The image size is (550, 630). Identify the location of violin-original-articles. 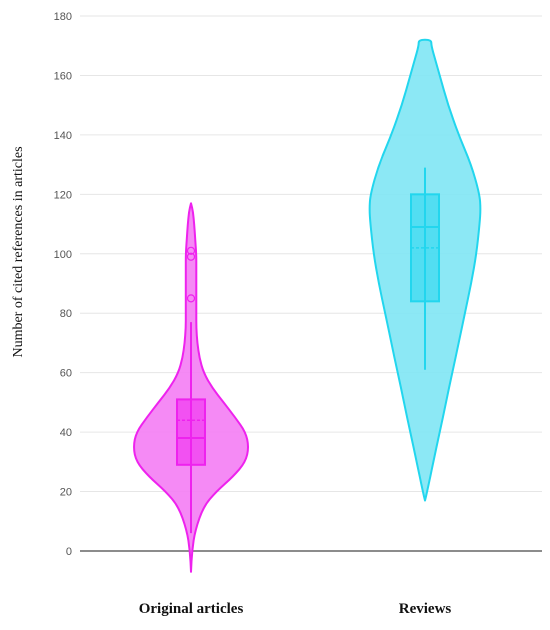
(191, 387).